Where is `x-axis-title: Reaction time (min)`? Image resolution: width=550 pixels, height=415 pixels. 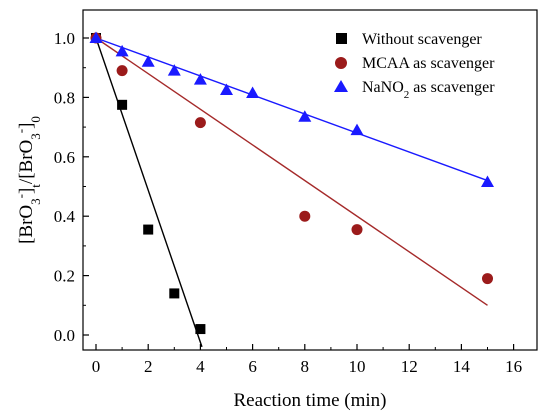 x-axis-title: Reaction time (min) is located at coordinates (309, 400).